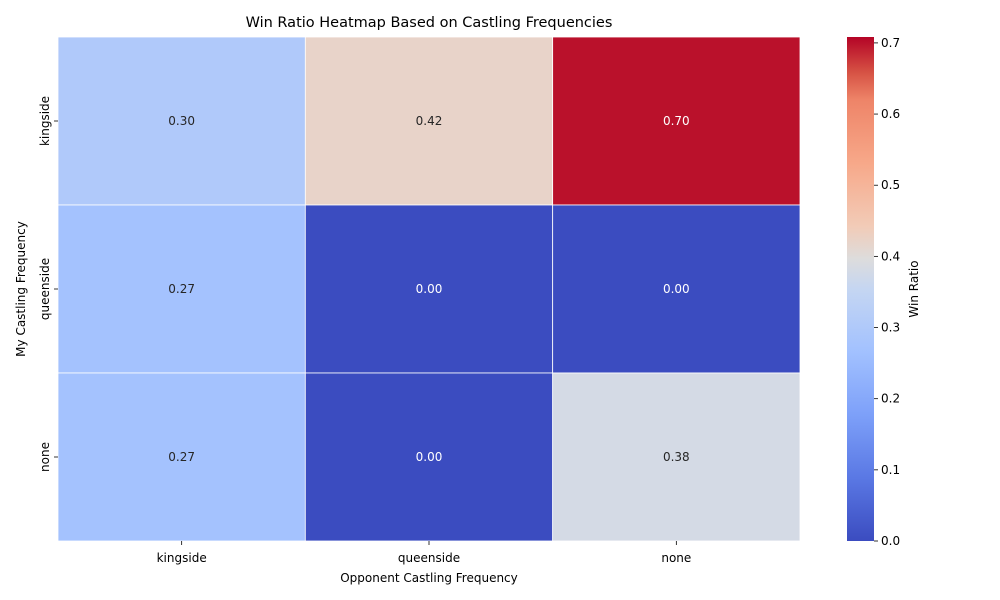 Image resolution: width=1000 pixels, height=600 pixels. What do you see at coordinates (860, 289) in the screenshot?
I see `colorbar` at bounding box center [860, 289].